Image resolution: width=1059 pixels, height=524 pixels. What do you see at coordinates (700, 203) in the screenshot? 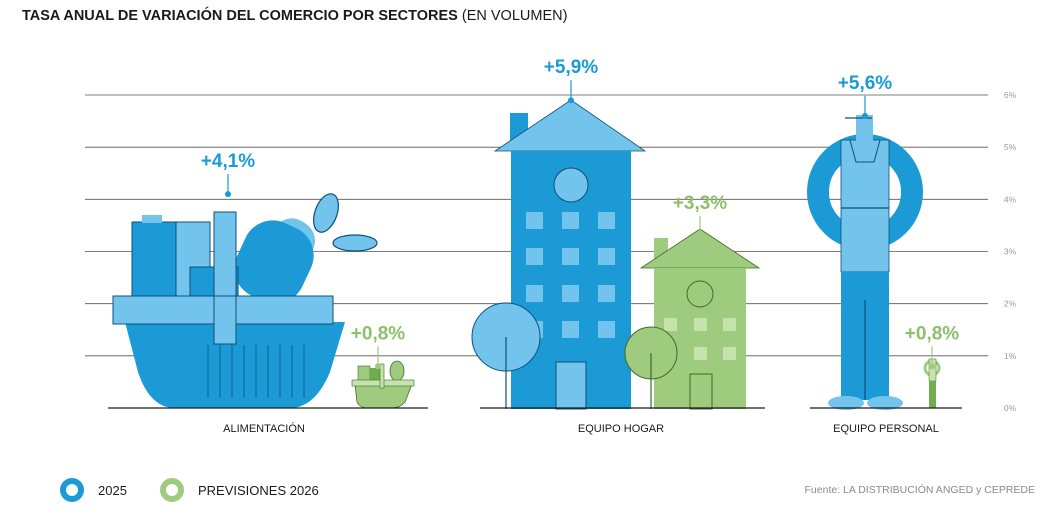
I see `value-label: +3,3%` at bounding box center [700, 203].